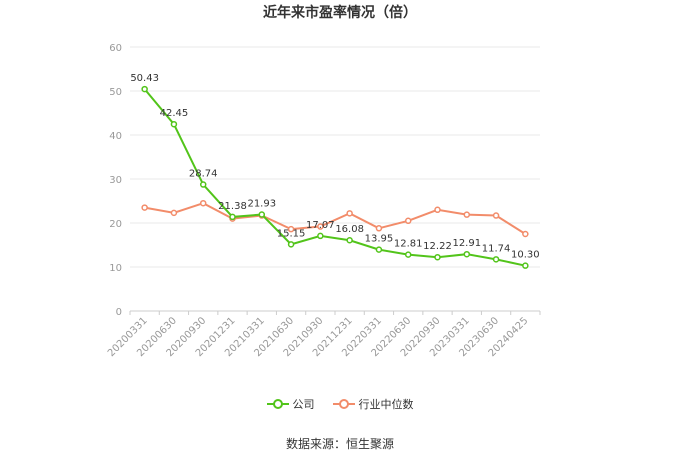 The width and height of the screenshot is (680, 460). I want to click on data-label: 16.08, so click(349, 229).